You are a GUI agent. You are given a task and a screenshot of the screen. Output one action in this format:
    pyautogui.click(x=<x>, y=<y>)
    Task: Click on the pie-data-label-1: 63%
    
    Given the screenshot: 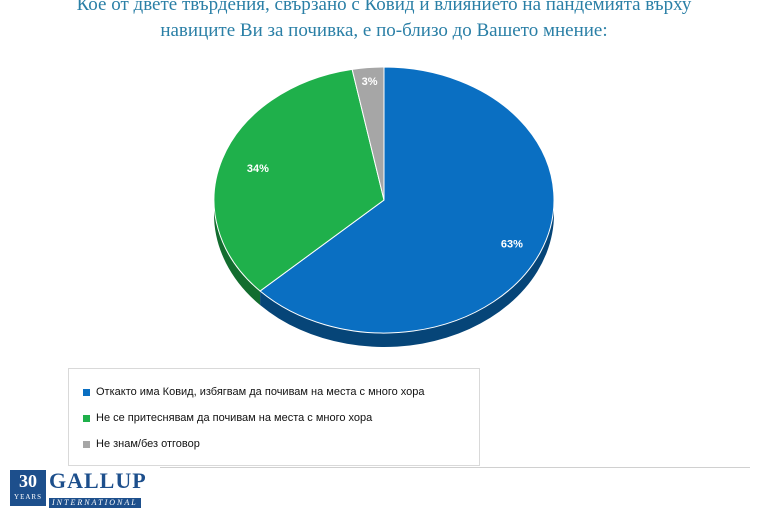 What is the action you would take?
    pyautogui.click(x=512, y=244)
    